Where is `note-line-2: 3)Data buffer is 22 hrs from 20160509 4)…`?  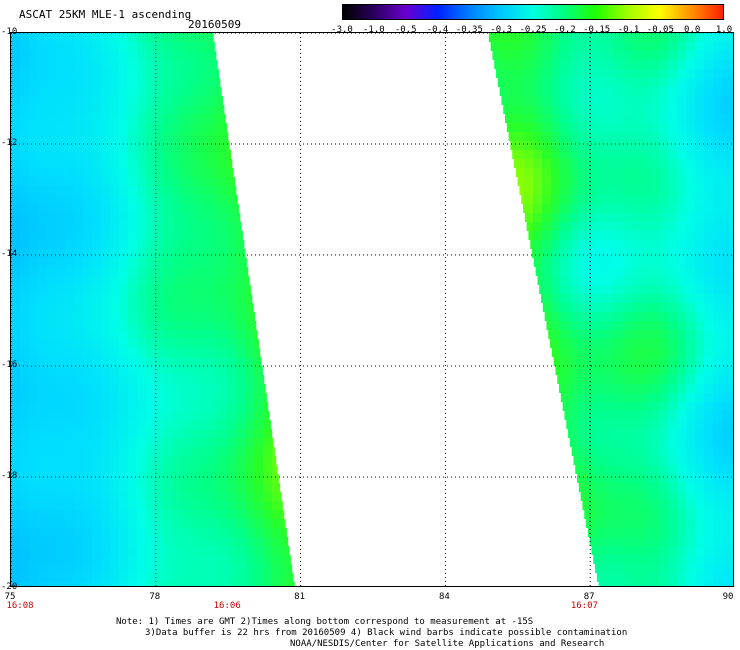 note-line-2: 3)Data buffer is 22 hrs from 20160509 4)… is located at coordinates (386, 633).